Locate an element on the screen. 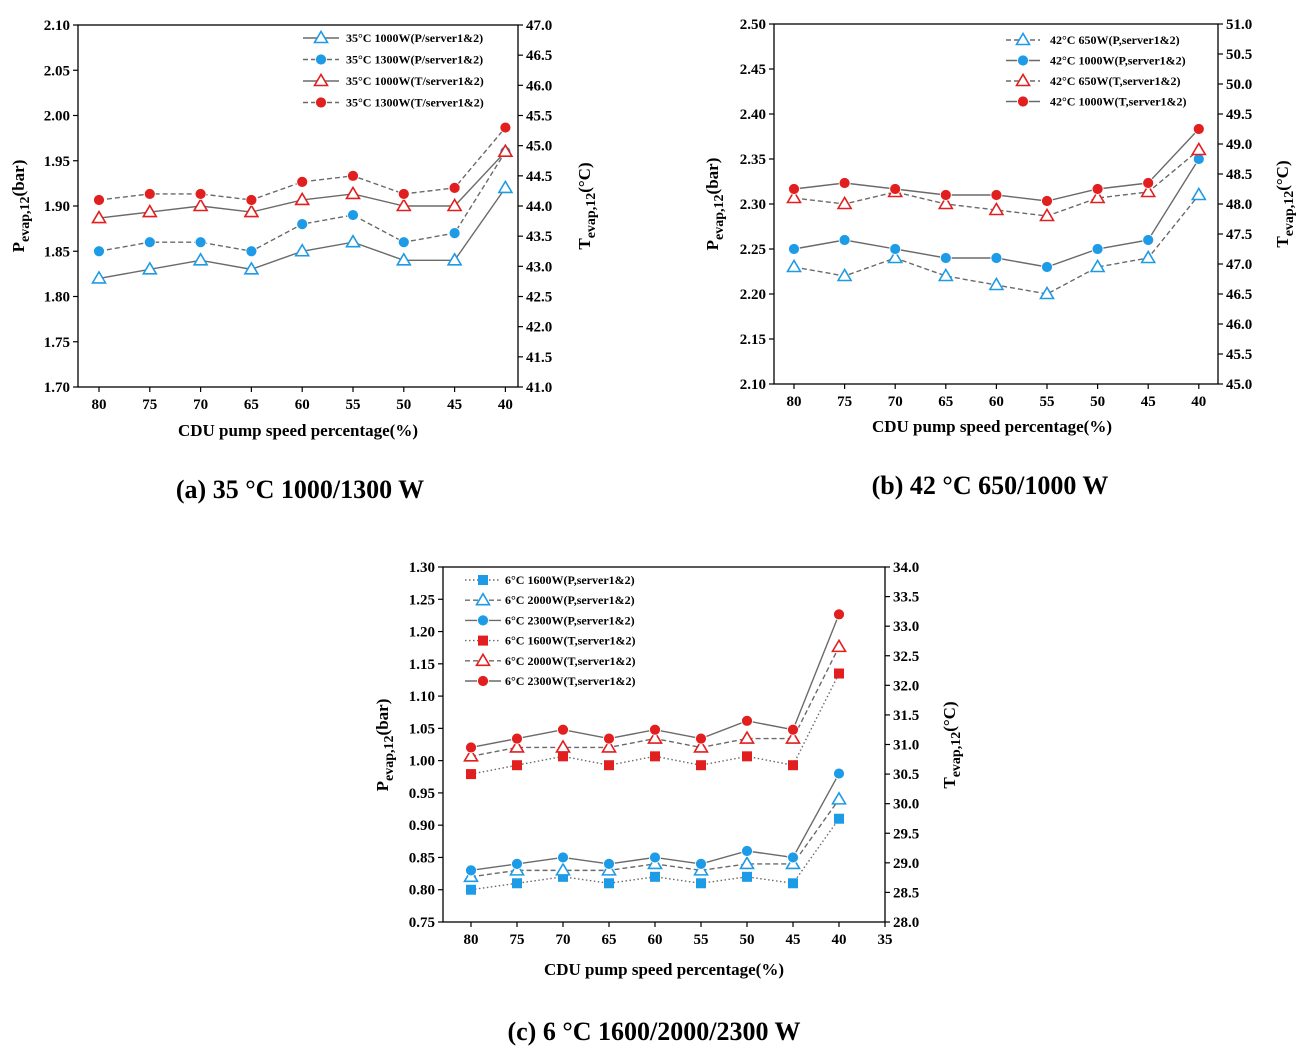 Image resolution: width=1304 pixels, height=1052 pixels. left-y-tick-label: 1.00 is located at coordinates (422, 762).